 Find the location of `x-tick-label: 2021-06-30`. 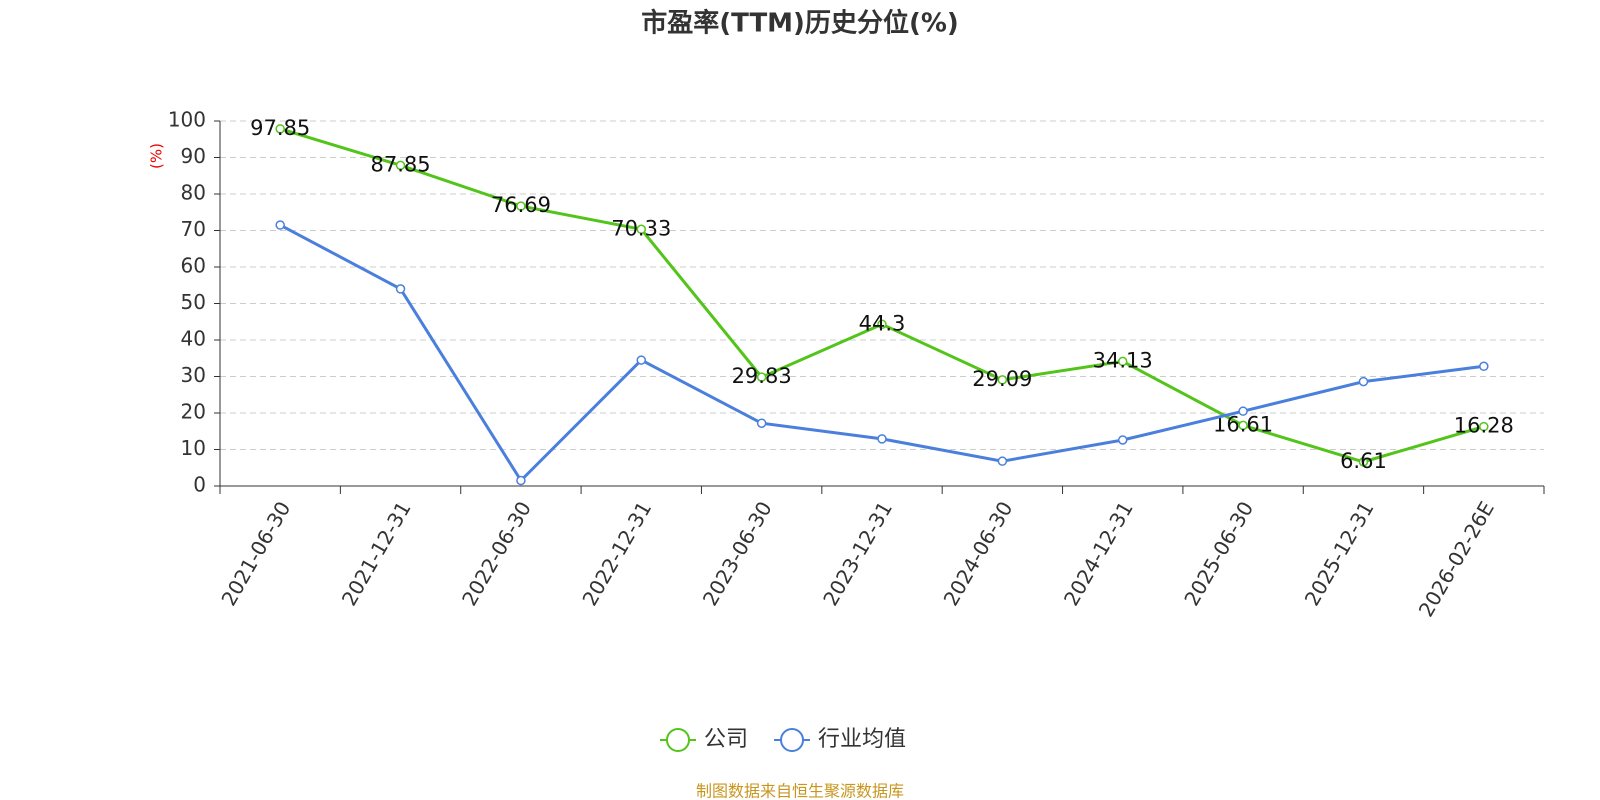

x-tick-label: 2021-06-30 is located at coordinates (255, 553).